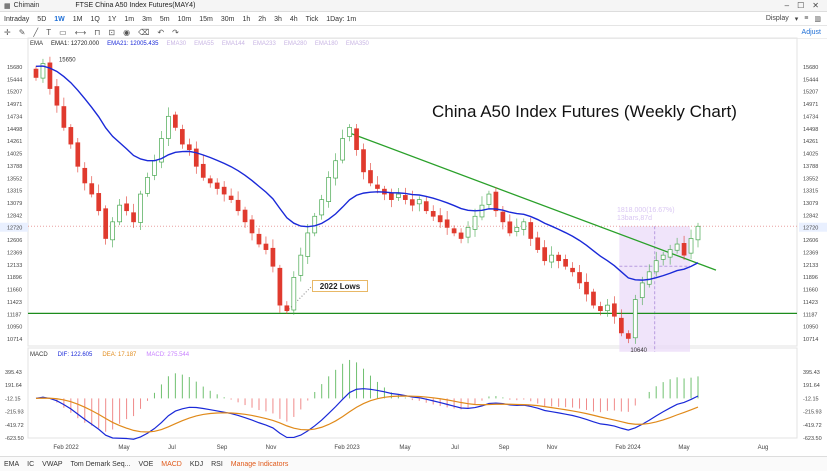 The image size is (827, 471). I want to click on indicator-tab-7: RSI, so click(217, 464).